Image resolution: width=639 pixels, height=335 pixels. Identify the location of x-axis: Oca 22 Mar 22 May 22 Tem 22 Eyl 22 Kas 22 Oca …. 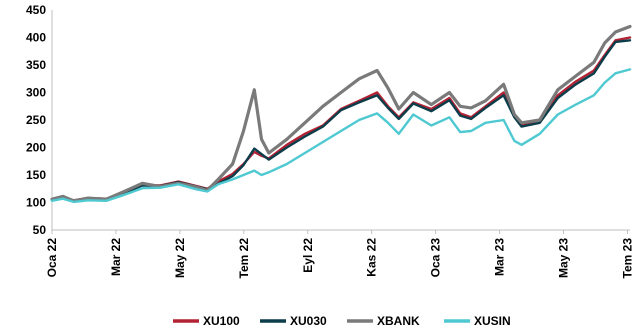
(339, 254).